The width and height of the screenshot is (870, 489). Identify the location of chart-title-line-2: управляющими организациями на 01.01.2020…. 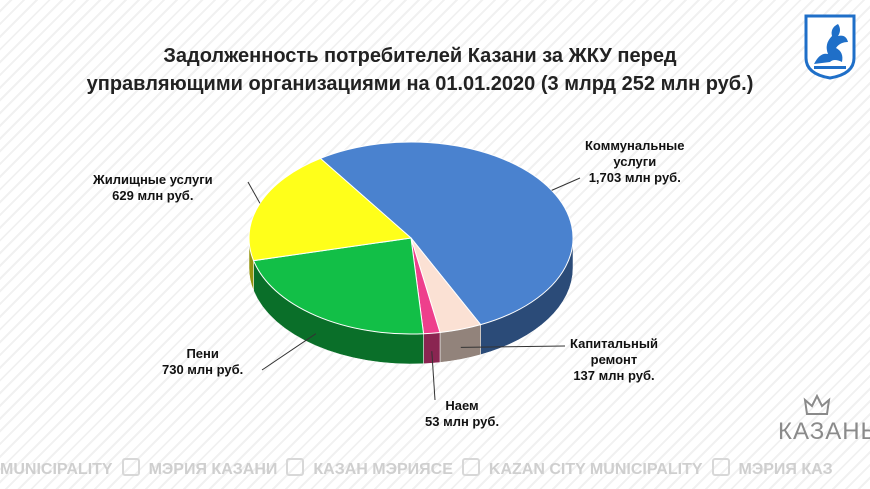
(420, 84).